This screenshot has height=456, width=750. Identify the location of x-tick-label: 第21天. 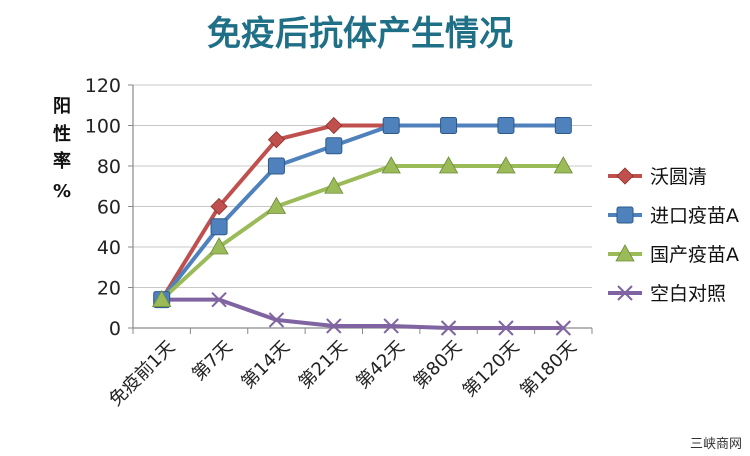
(323, 365).